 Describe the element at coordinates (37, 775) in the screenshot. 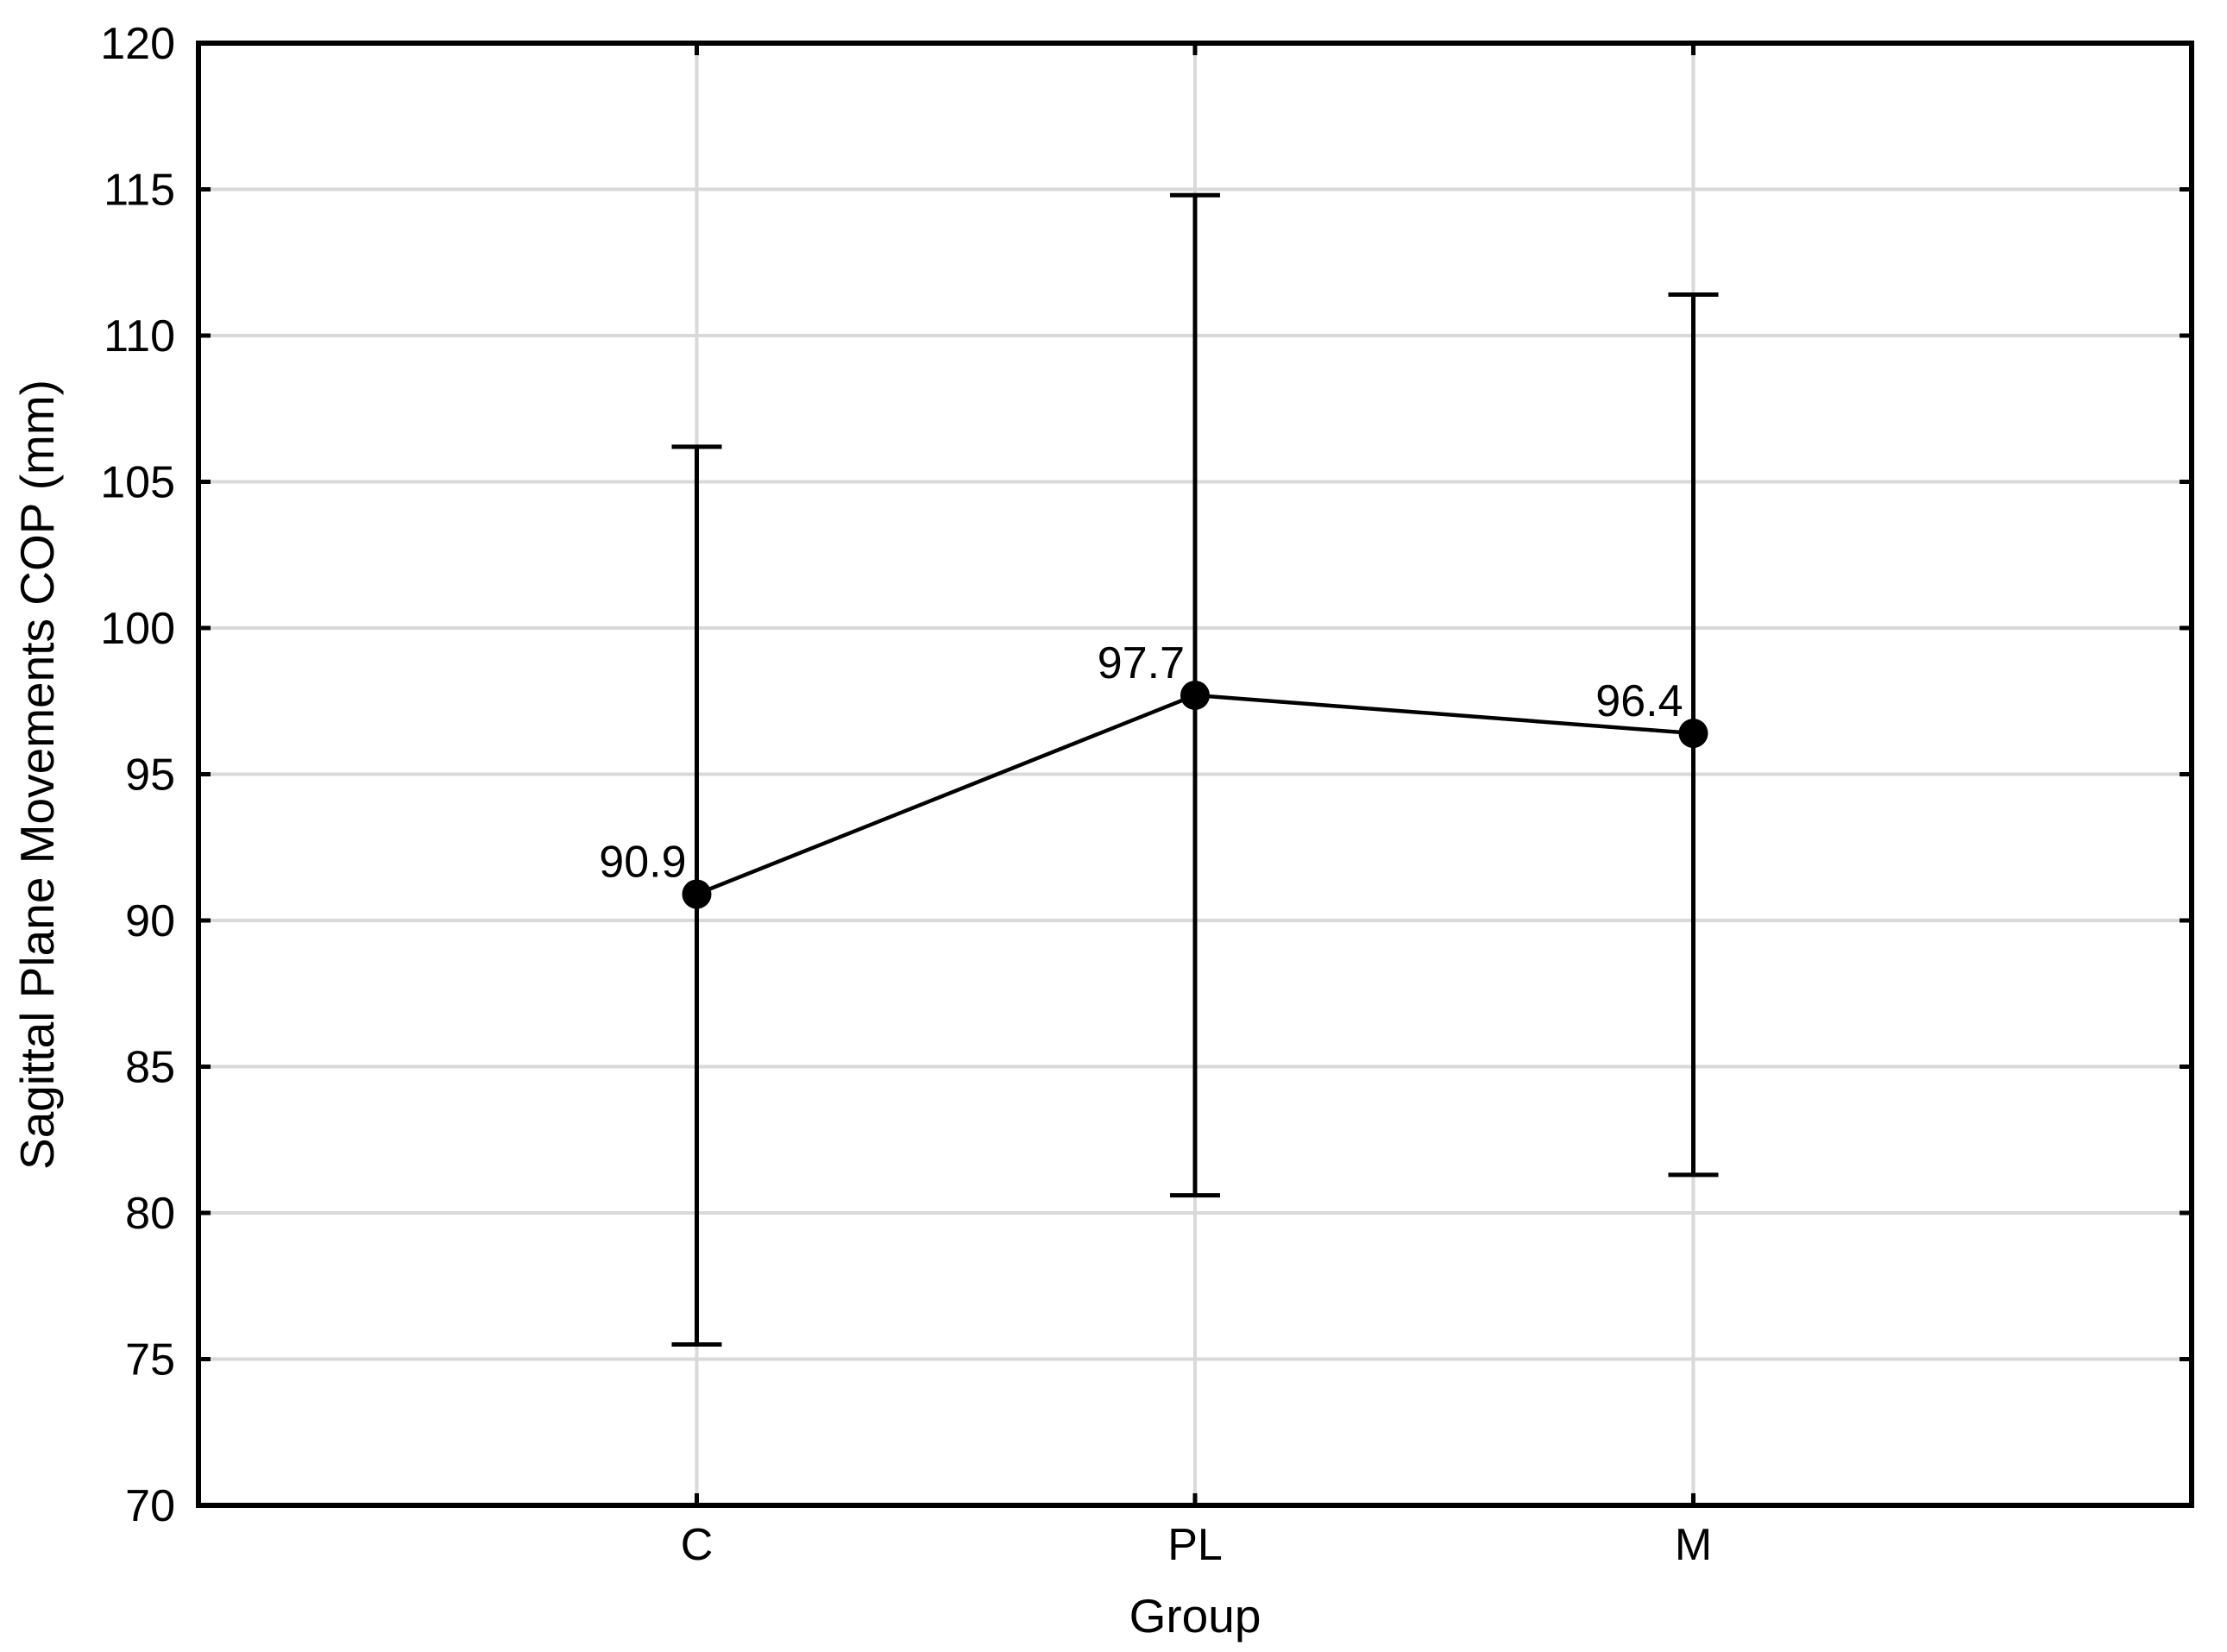

I see `y-axis-title: Sagittal Plane Movements COP (mm)` at that location.